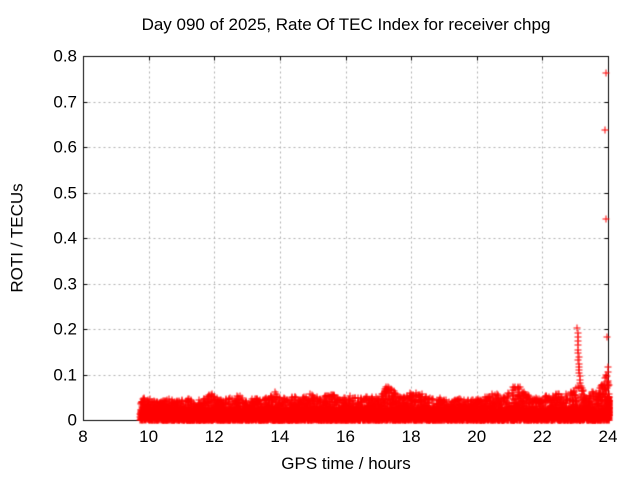 The width and height of the screenshot is (640, 480). I want to click on x-tick-label: 8, so click(83, 436).